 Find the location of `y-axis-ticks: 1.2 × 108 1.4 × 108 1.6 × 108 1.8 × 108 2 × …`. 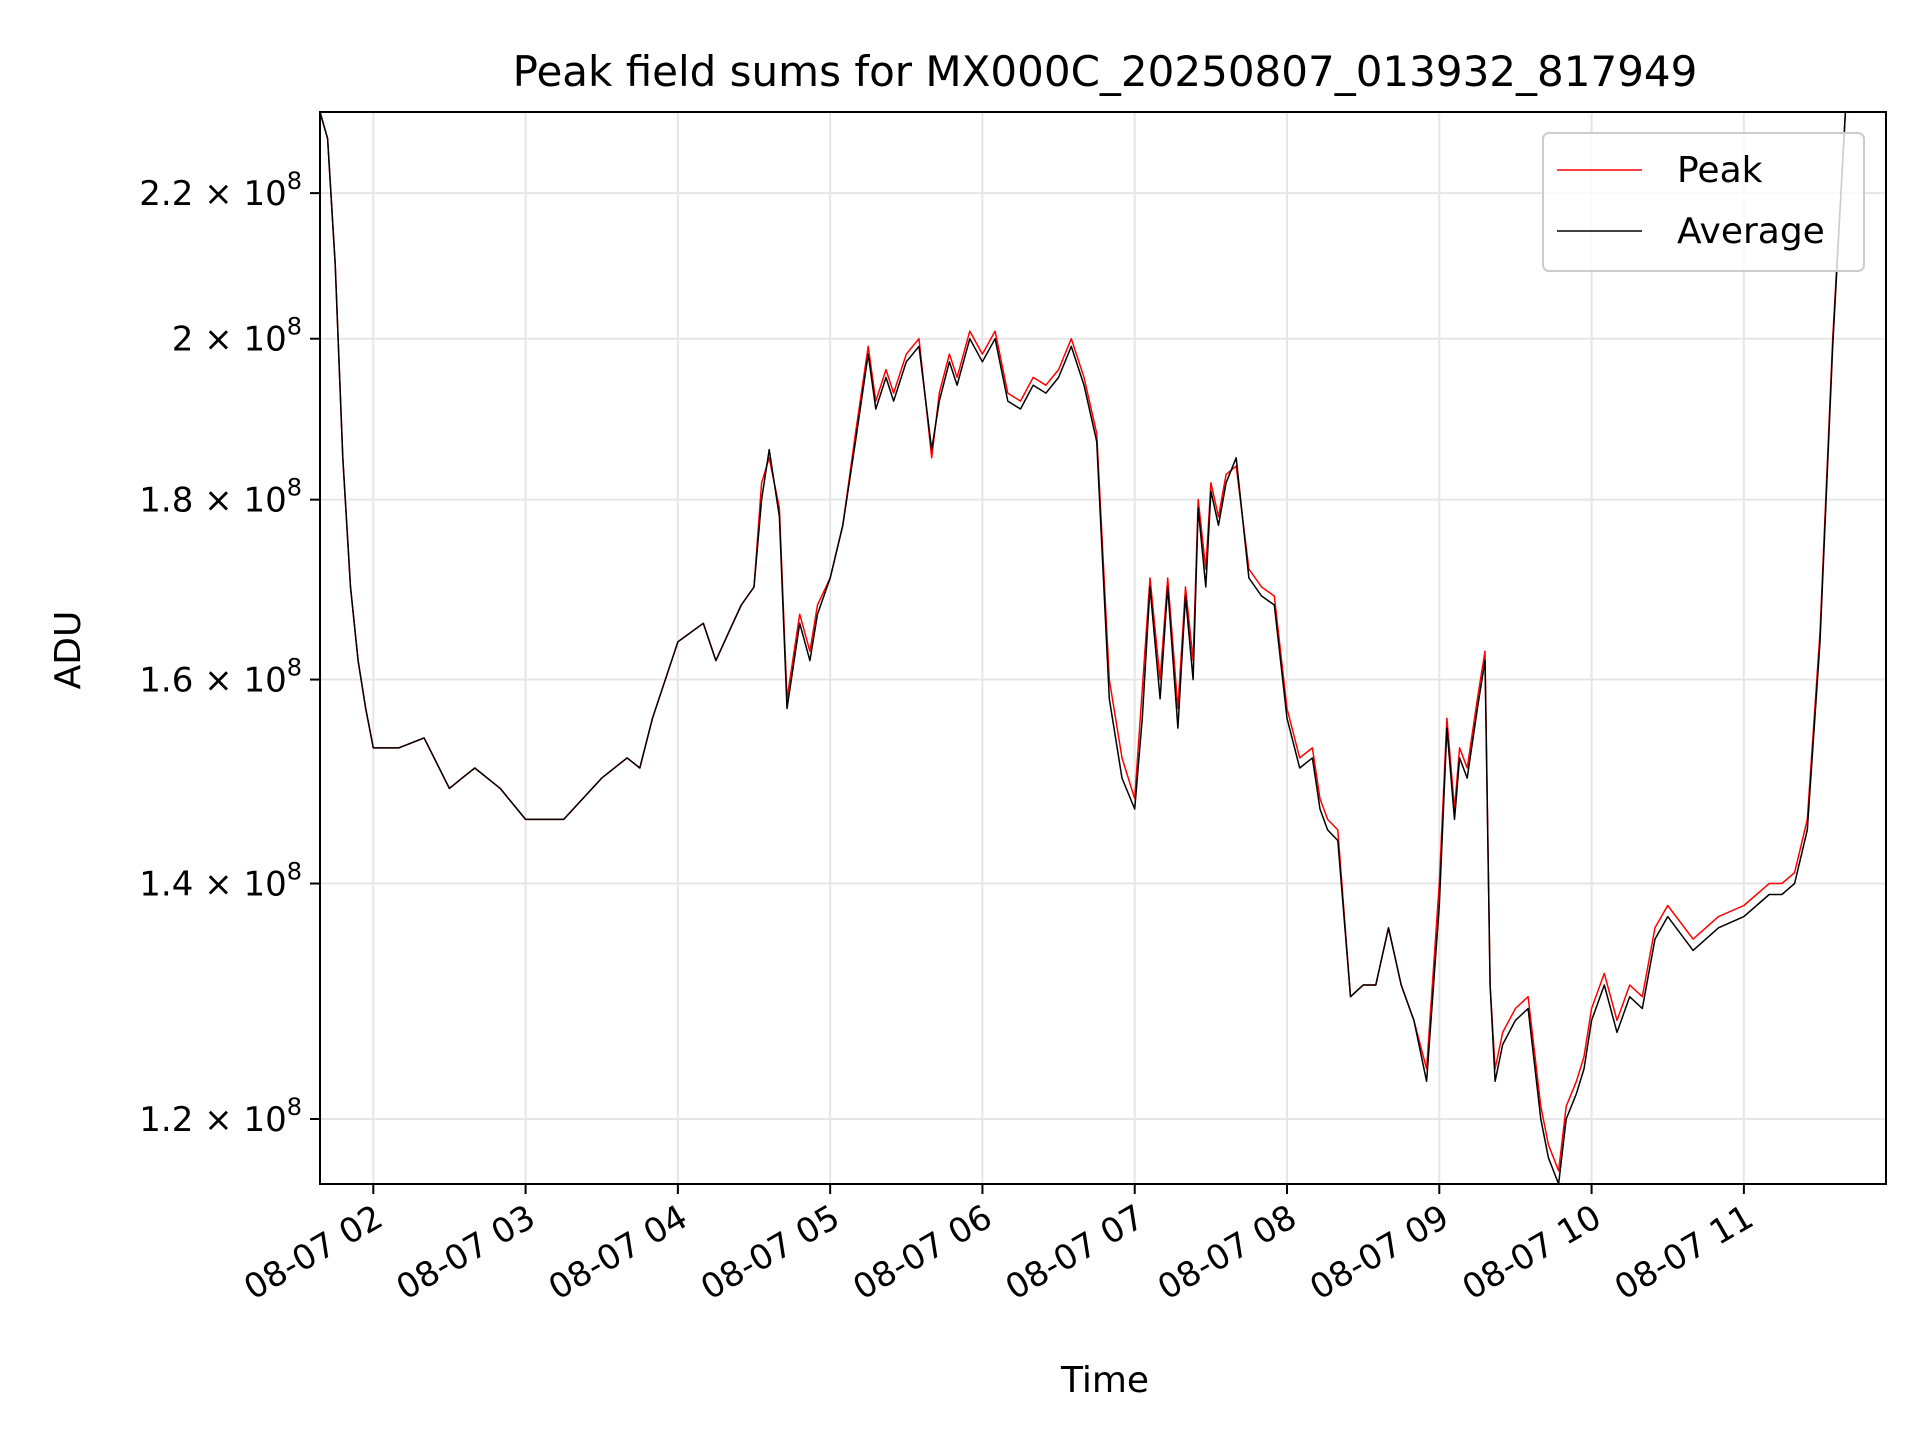

y-axis-ticks: 1.2 × 108 1.4 × 108 1.6 × 108 1.8 × 108 2 × … is located at coordinates (229, 653).